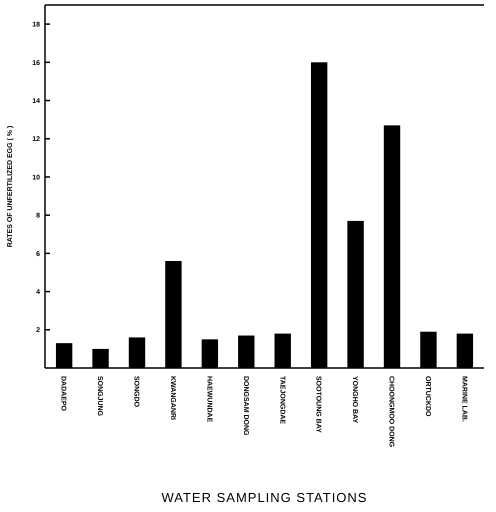 The image size is (496, 512). I want to click on x-axis-title: WATER SAMPLING STATIONS, so click(265, 497).